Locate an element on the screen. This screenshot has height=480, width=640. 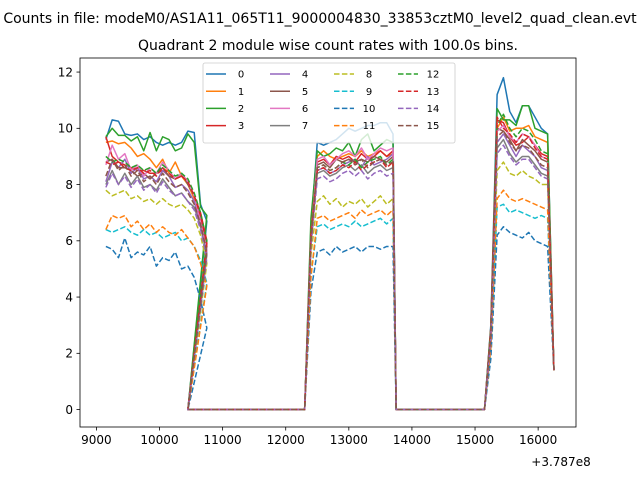
legend-label-9: 9 is located at coordinates (369, 92).